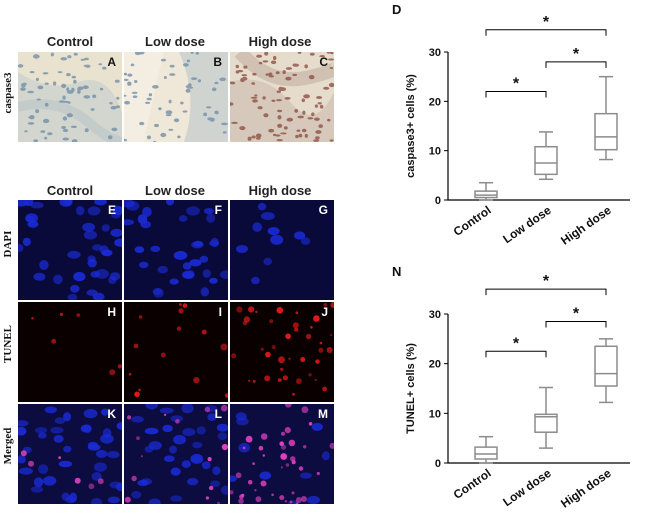 This screenshot has height=521, width=650. What do you see at coordinates (8, 244) in the screenshot?
I see `fluor-row-label-dapi: DAPI` at bounding box center [8, 244].